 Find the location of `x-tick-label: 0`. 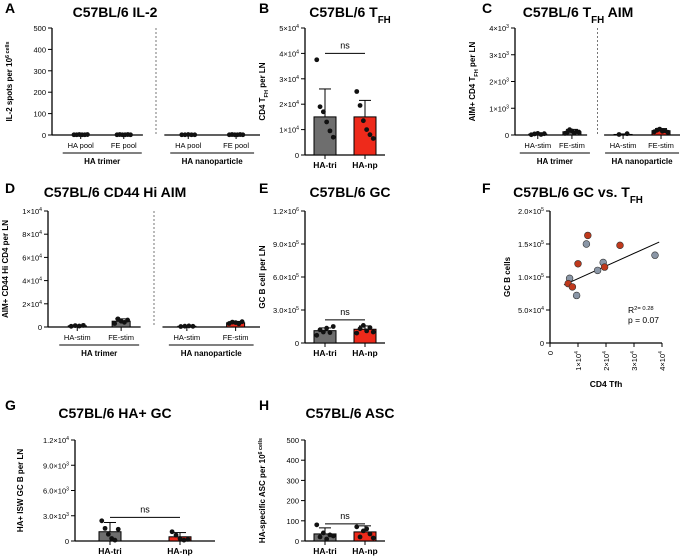

x-tick-label: 0 is located at coordinates (550, 353).